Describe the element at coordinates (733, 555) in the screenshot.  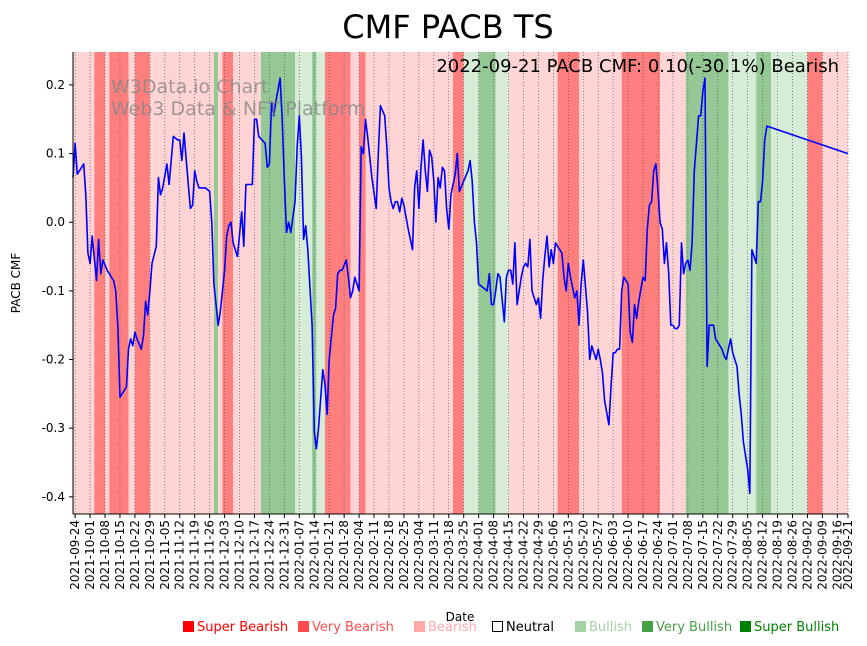
I see `x-tick-label: 2022-07-29` at that location.